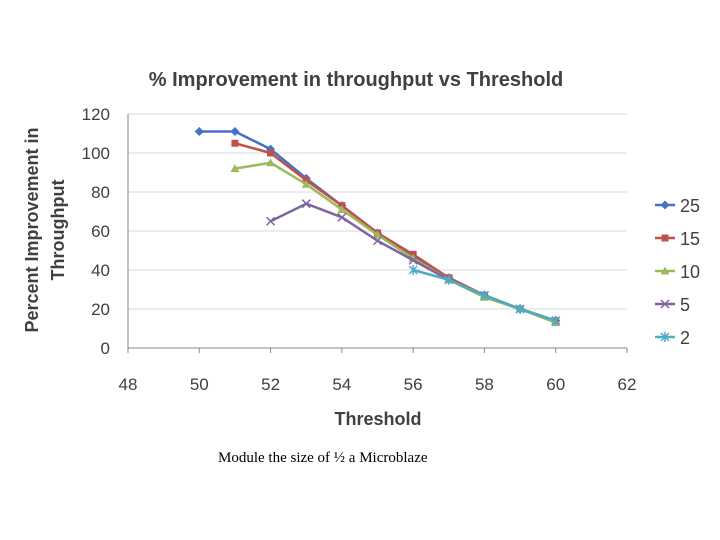 This screenshot has height=540, width=720. Describe the element at coordinates (685, 338) in the screenshot. I see `legend-label: 2` at that location.